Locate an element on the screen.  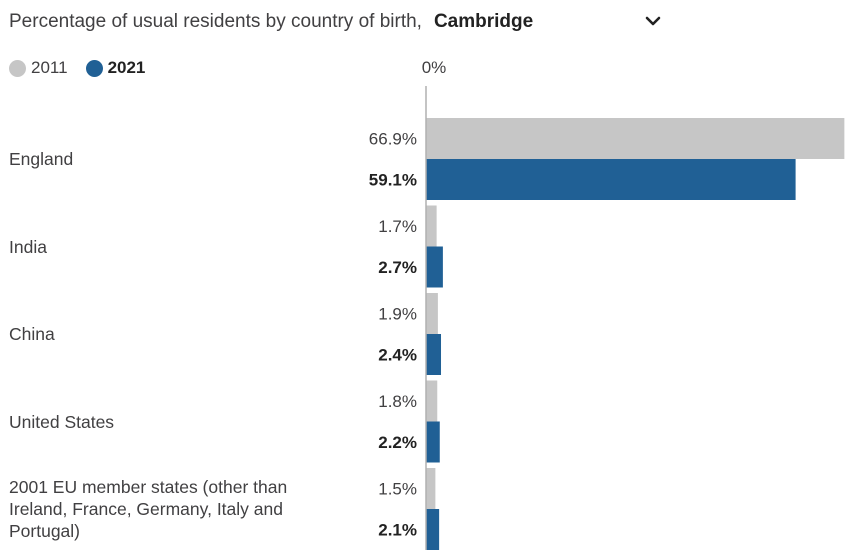
data-label-2021-1: 59.1% is located at coordinates (393, 180).